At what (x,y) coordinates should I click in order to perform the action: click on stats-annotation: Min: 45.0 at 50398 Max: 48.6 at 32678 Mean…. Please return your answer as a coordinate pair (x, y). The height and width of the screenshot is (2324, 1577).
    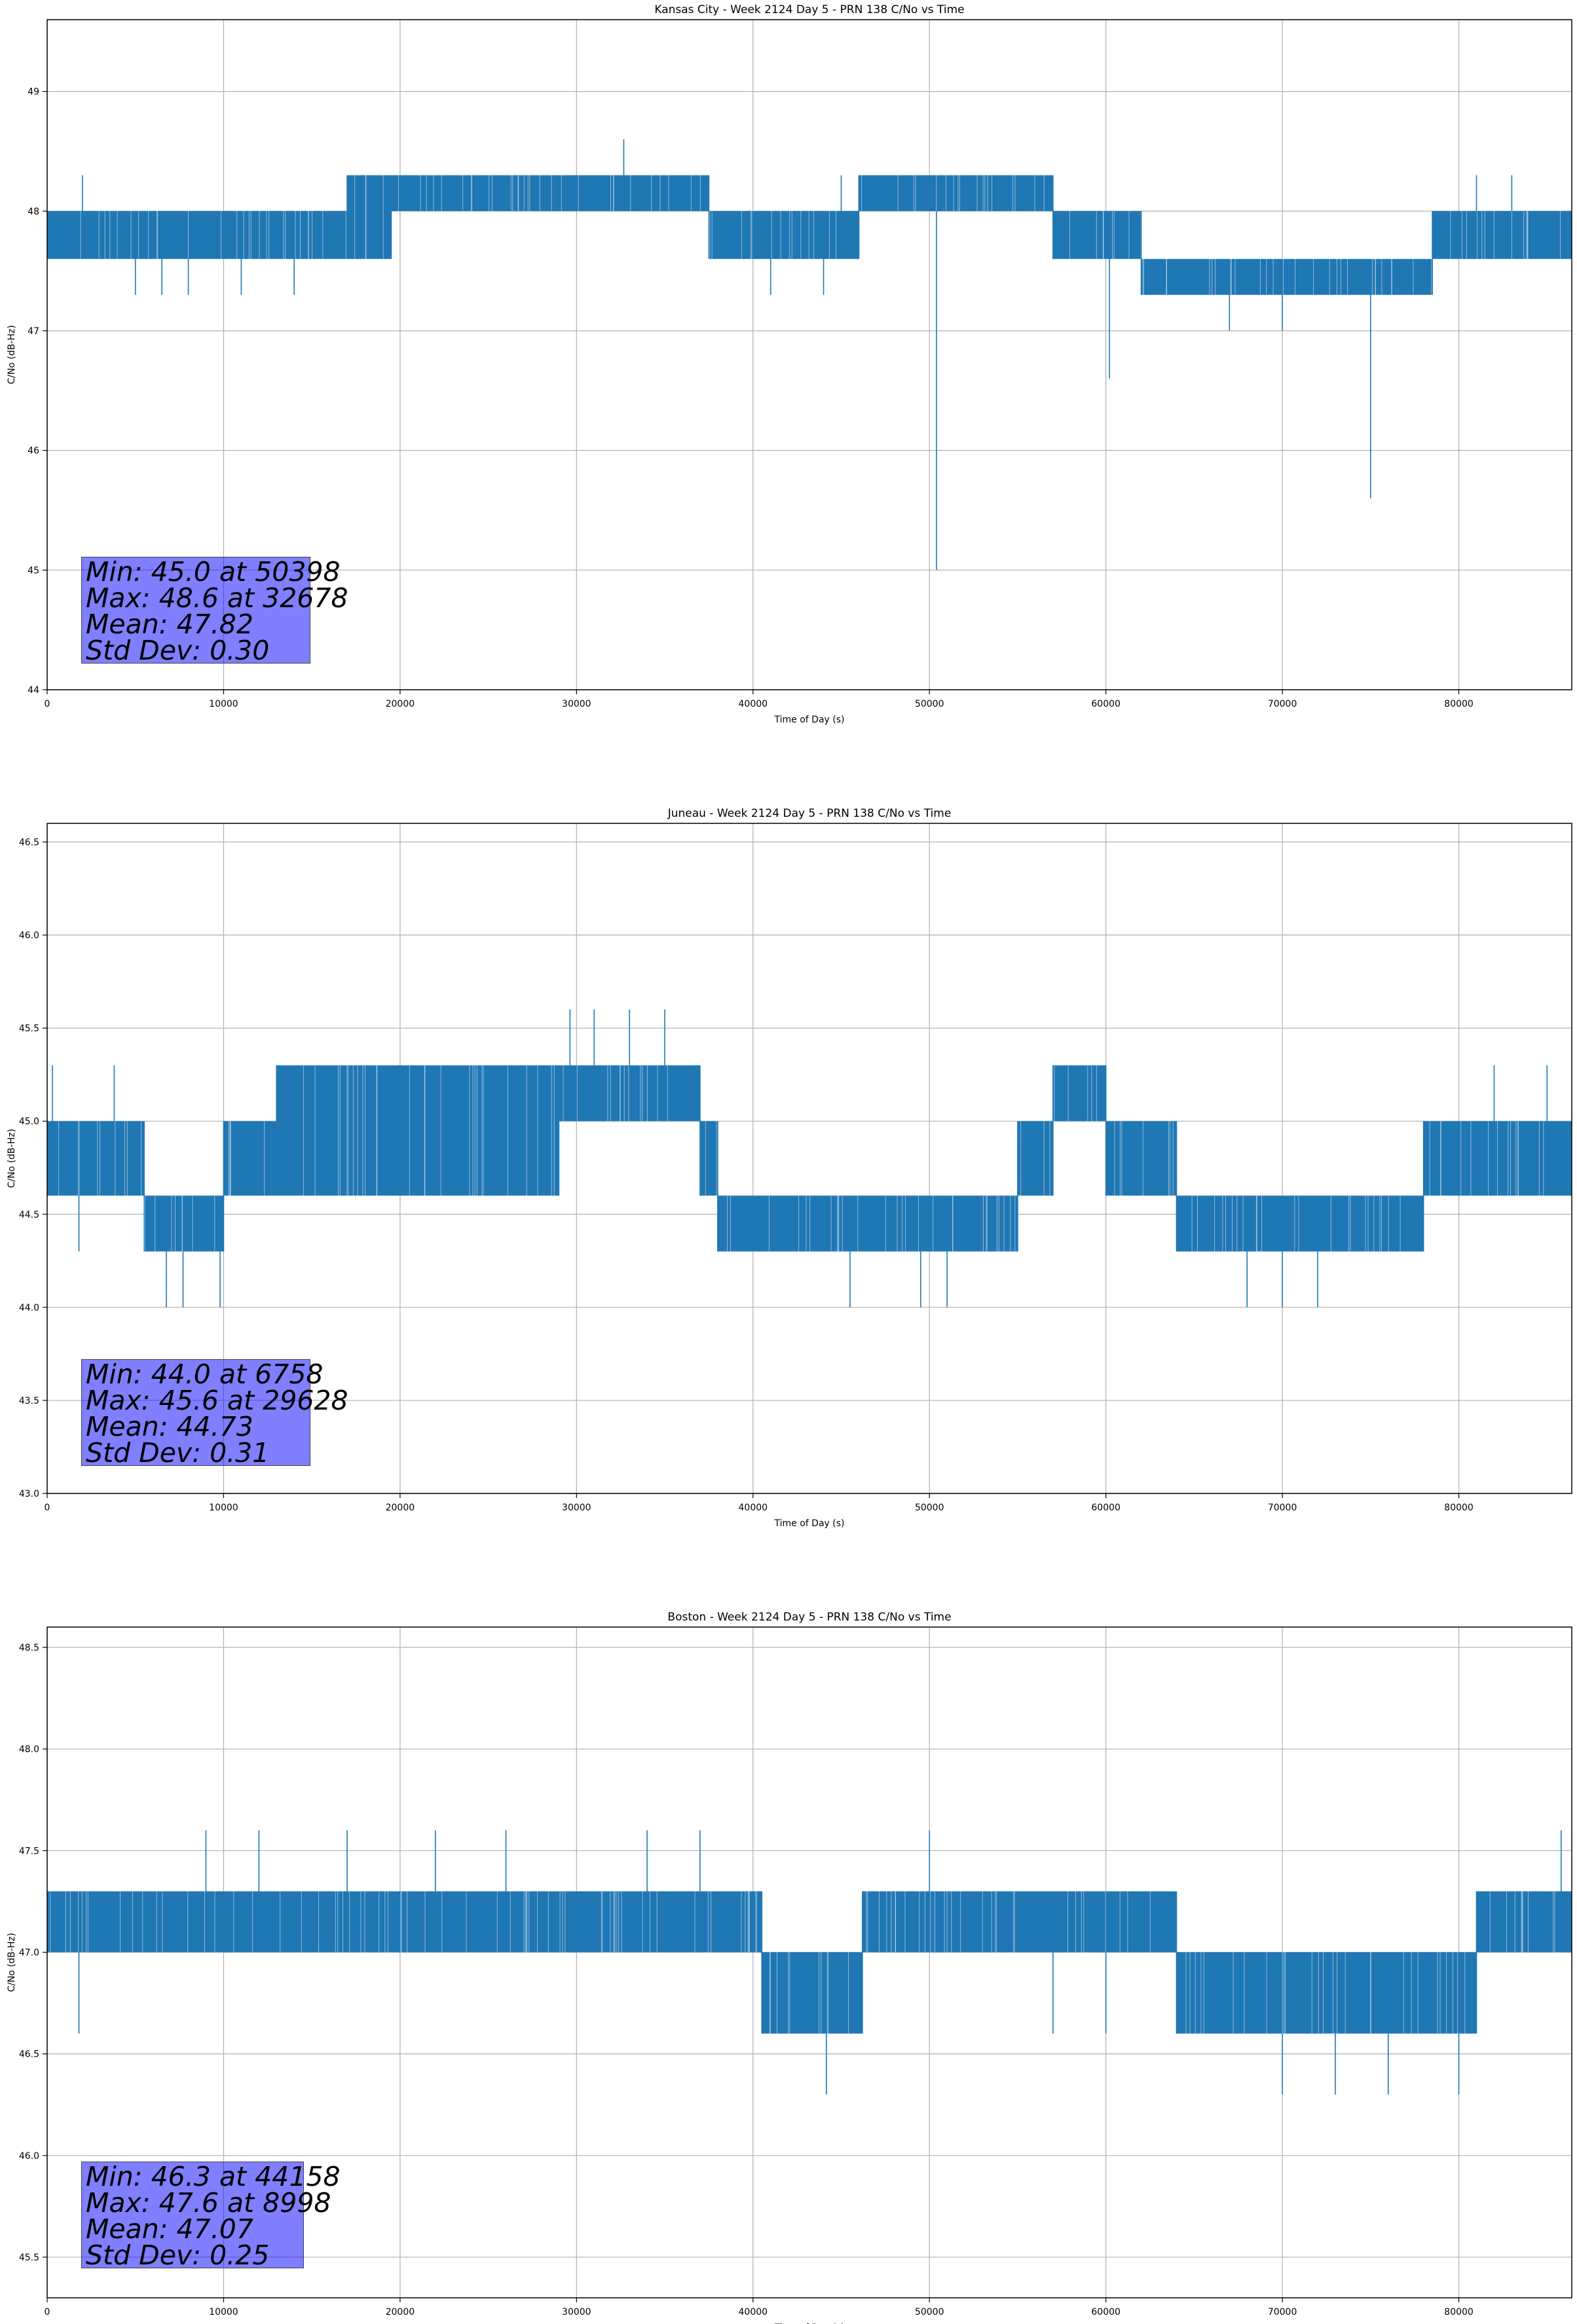
    Looking at the image, I should click on (214, 611).